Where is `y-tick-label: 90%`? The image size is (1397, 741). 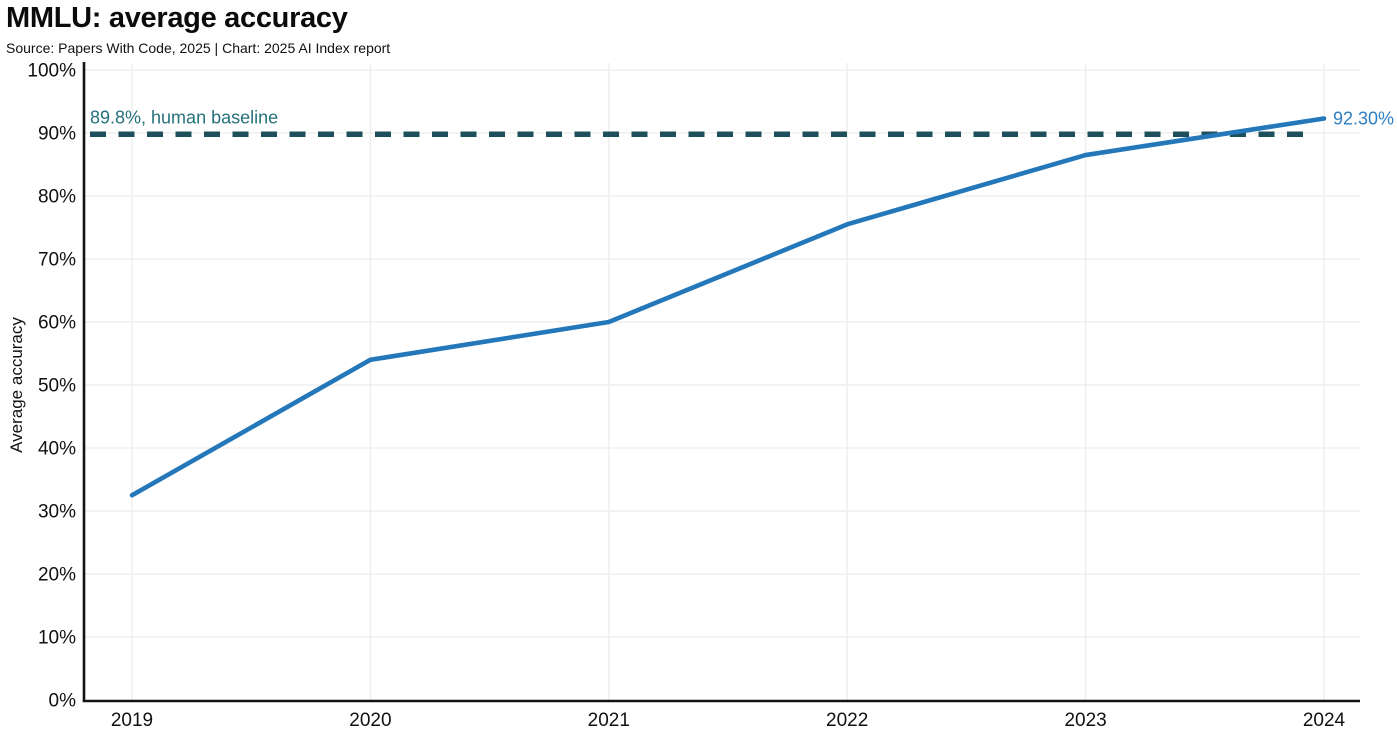
y-tick-label: 90% is located at coordinates (57, 134).